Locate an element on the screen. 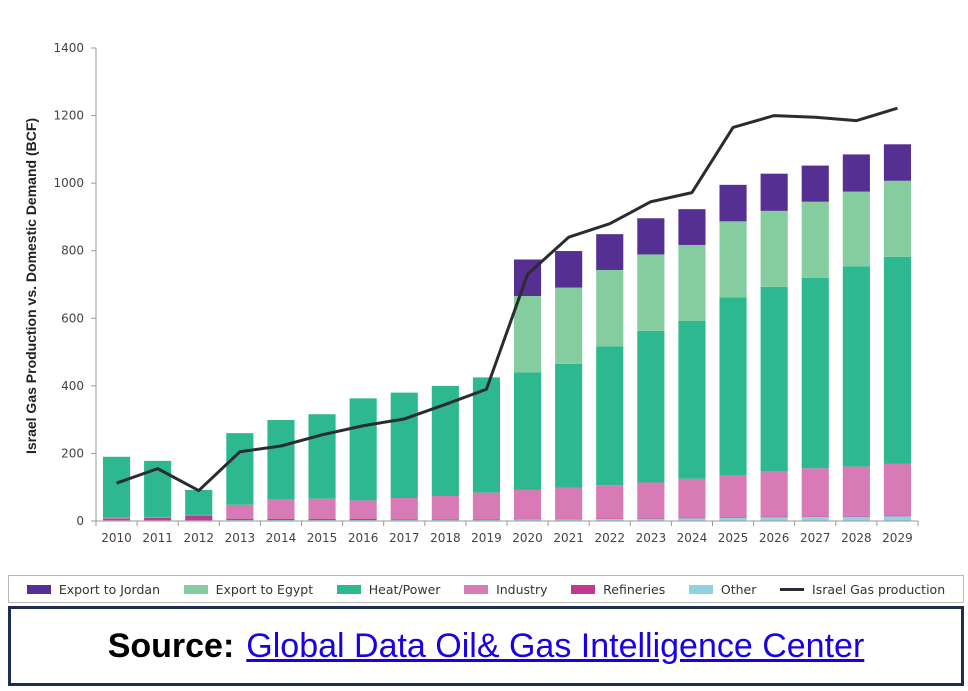  x-tick-label: 2023 is located at coordinates (651, 538).